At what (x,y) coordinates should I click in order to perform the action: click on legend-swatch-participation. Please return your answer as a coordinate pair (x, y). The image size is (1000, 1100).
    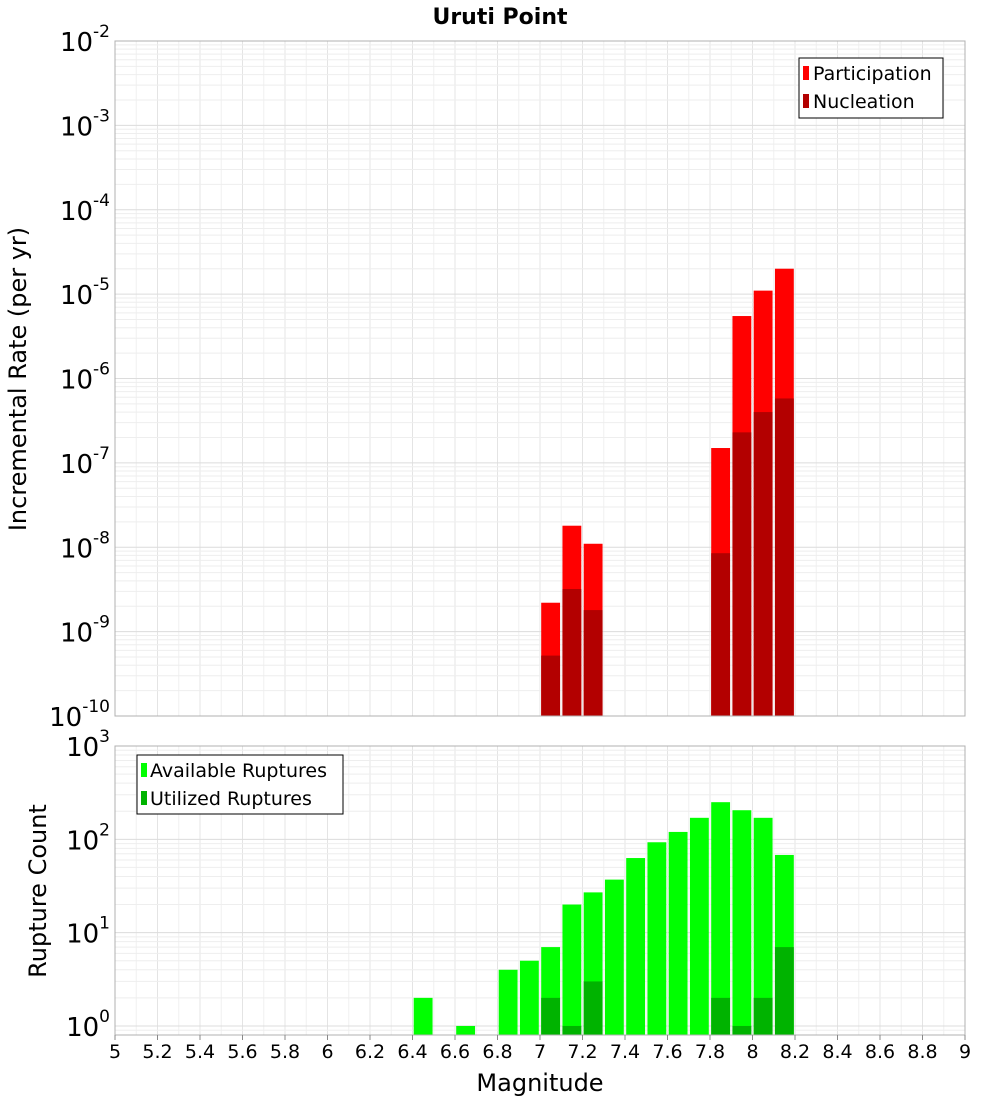
    Looking at the image, I should click on (806, 73).